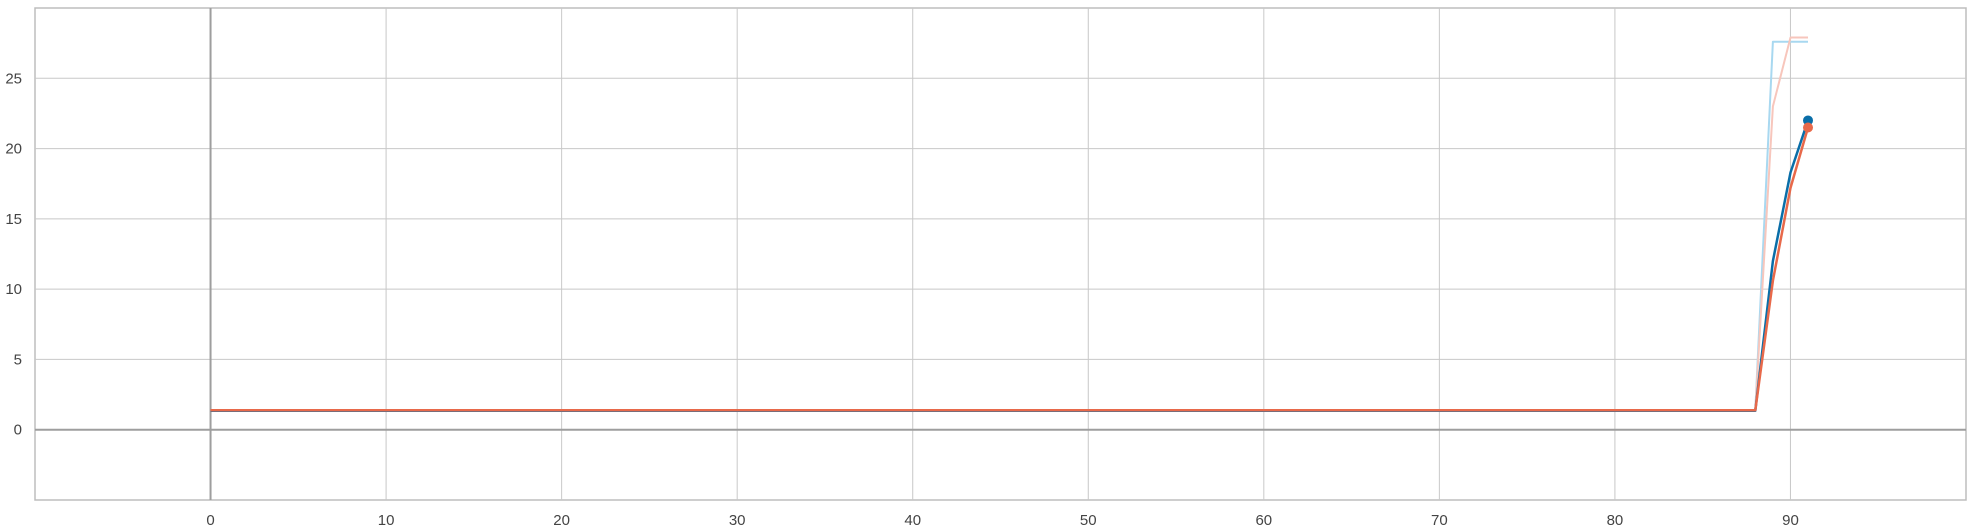 The height and width of the screenshot is (530, 1975). I want to click on x-tick-label: 70, so click(1439, 520).